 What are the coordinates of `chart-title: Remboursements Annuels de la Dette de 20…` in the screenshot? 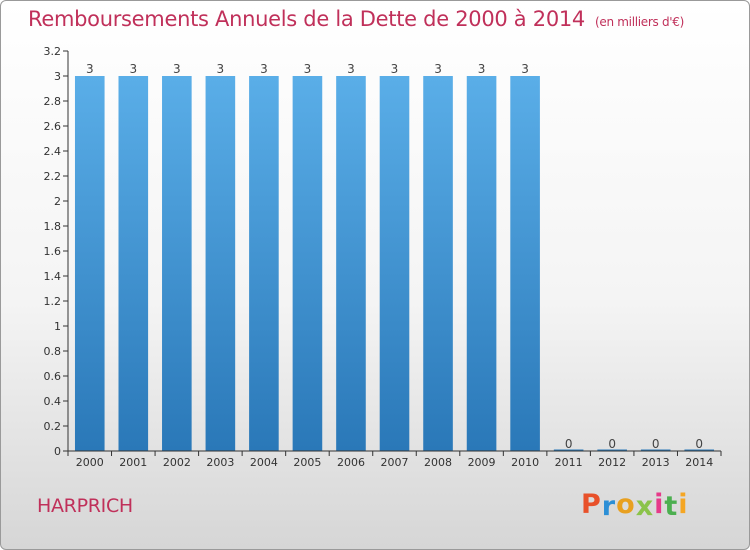 It's located at (356, 19).